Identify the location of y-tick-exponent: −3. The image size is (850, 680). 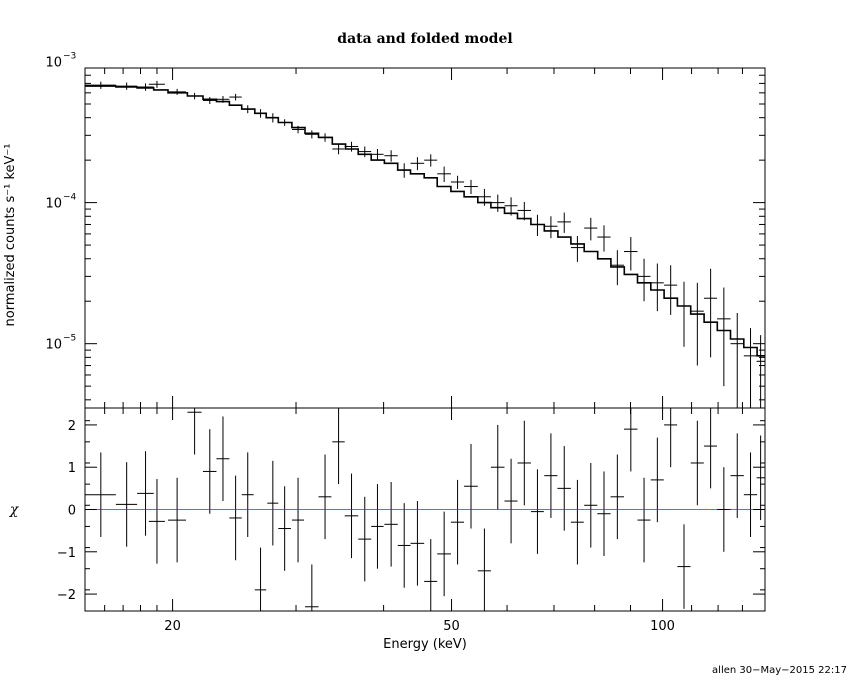
(69, 57).